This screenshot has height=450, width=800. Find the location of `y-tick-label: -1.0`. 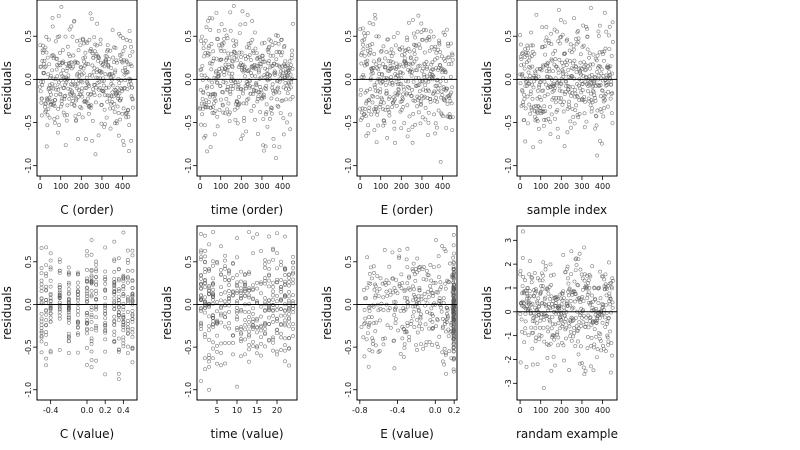

y-tick-label: -1.0 is located at coordinates (28, 390).